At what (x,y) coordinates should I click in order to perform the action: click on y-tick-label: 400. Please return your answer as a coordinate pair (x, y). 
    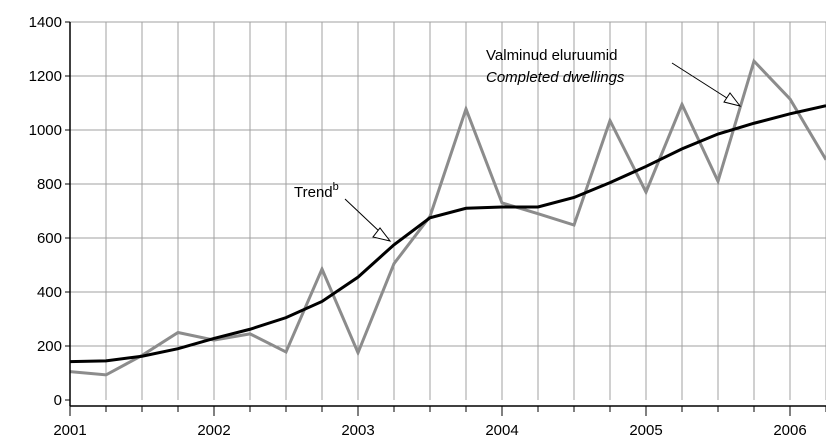
    Looking at the image, I should click on (49, 292).